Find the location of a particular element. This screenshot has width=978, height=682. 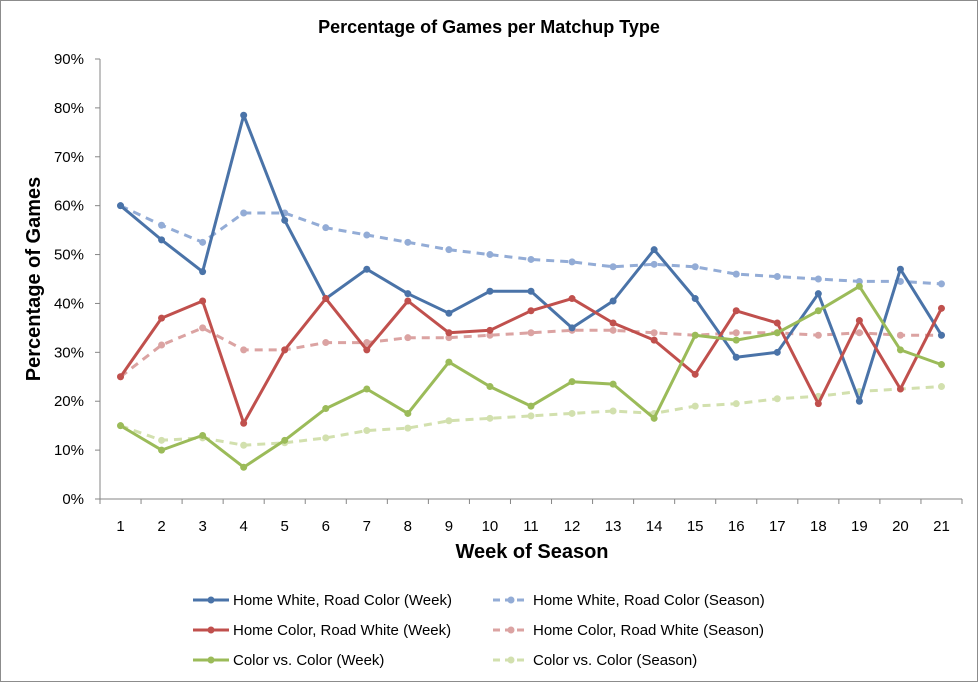

x-tick-label: 17 is located at coordinates (777, 526).